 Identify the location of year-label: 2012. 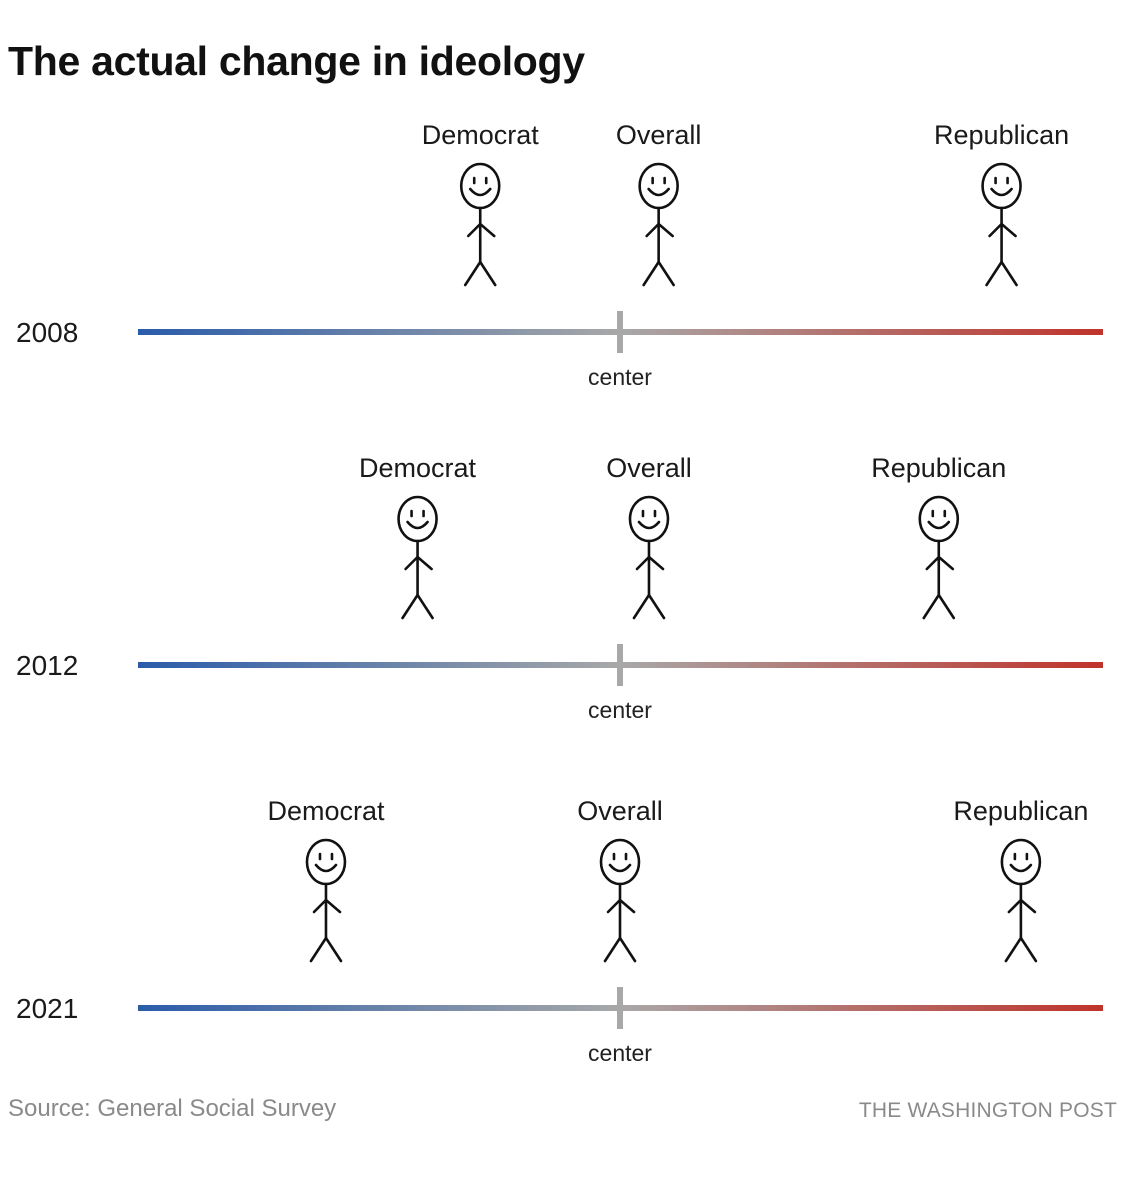
(47, 665).